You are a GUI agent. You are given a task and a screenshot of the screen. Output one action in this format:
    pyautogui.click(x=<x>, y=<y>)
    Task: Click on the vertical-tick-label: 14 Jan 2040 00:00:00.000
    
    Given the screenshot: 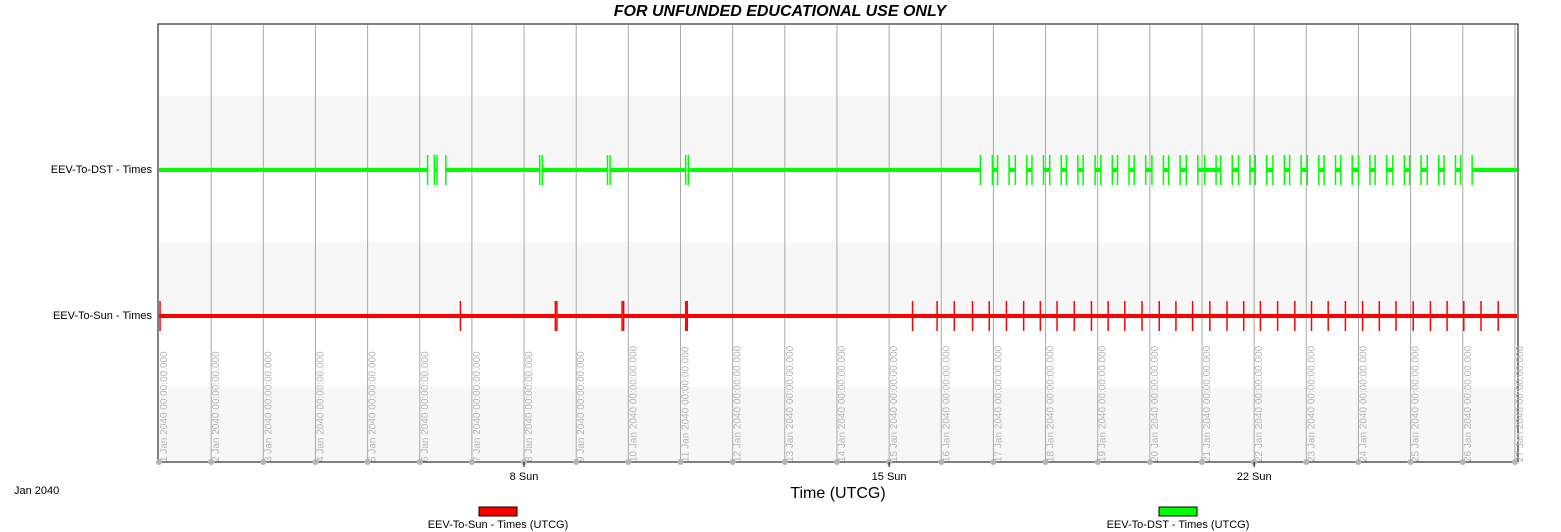 What is the action you would take?
    pyautogui.click(x=842, y=403)
    